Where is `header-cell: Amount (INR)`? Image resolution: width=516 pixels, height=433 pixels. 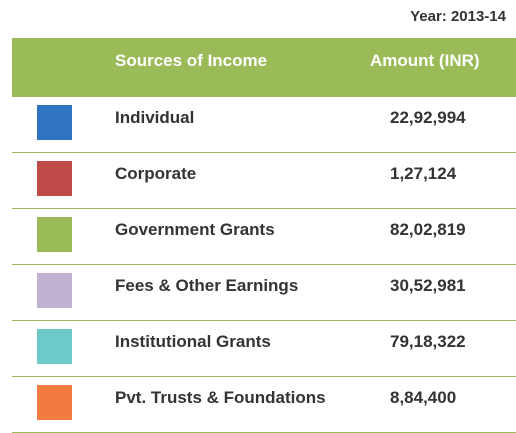
header-cell: Amount (INR) is located at coordinates (425, 60).